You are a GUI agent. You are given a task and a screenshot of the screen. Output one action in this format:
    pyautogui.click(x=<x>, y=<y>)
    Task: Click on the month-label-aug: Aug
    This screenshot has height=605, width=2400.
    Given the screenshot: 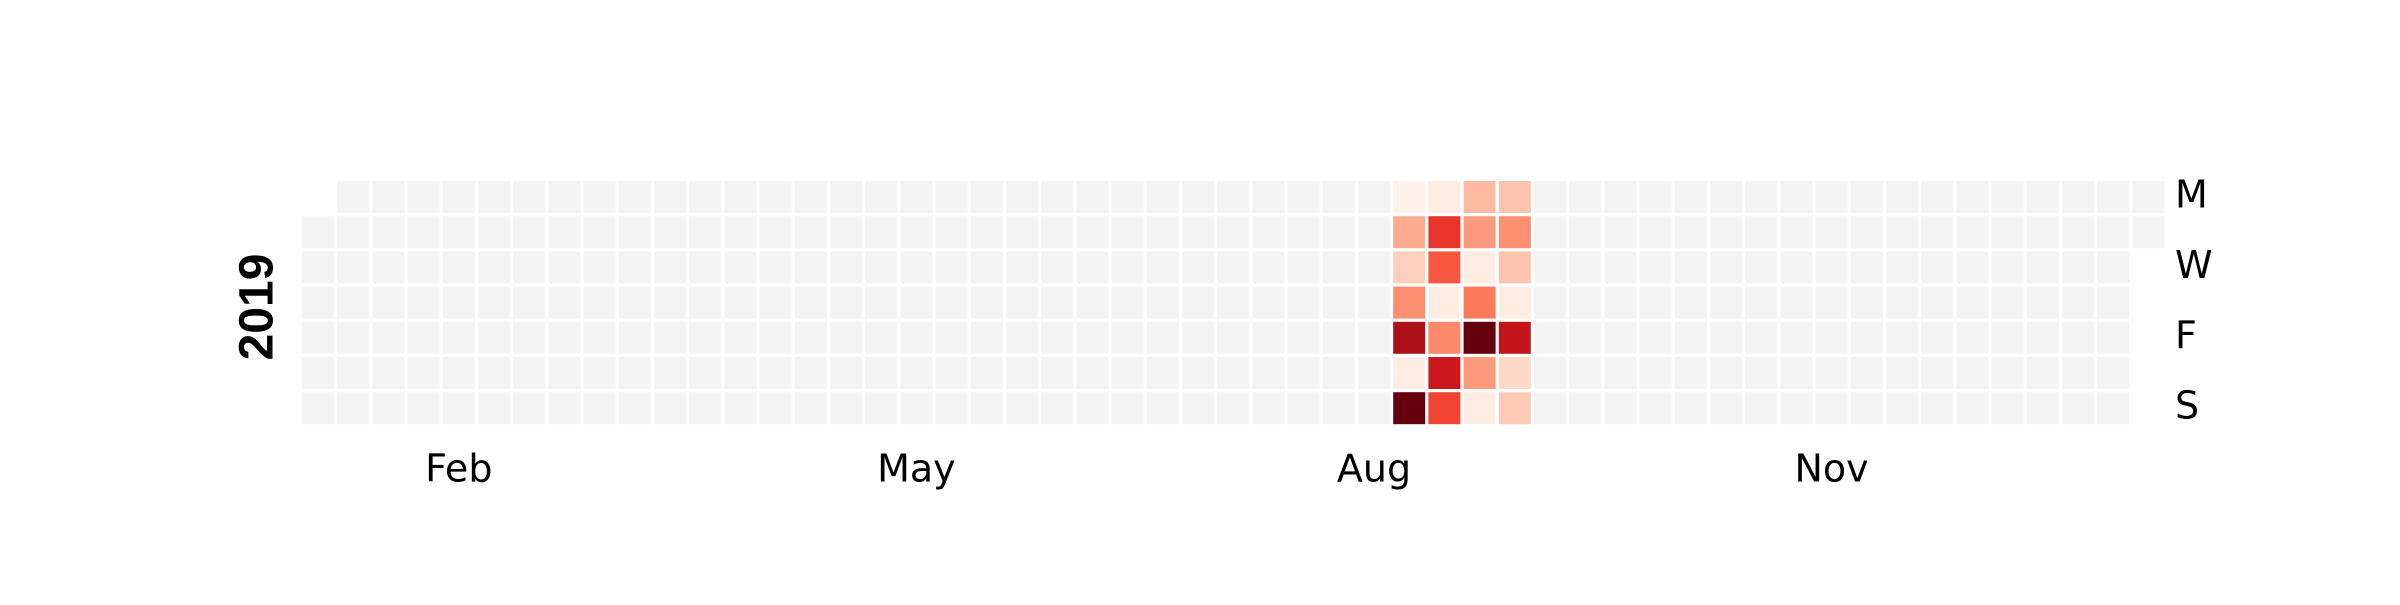 What is the action you would take?
    pyautogui.click(x=1374, y=469)
    